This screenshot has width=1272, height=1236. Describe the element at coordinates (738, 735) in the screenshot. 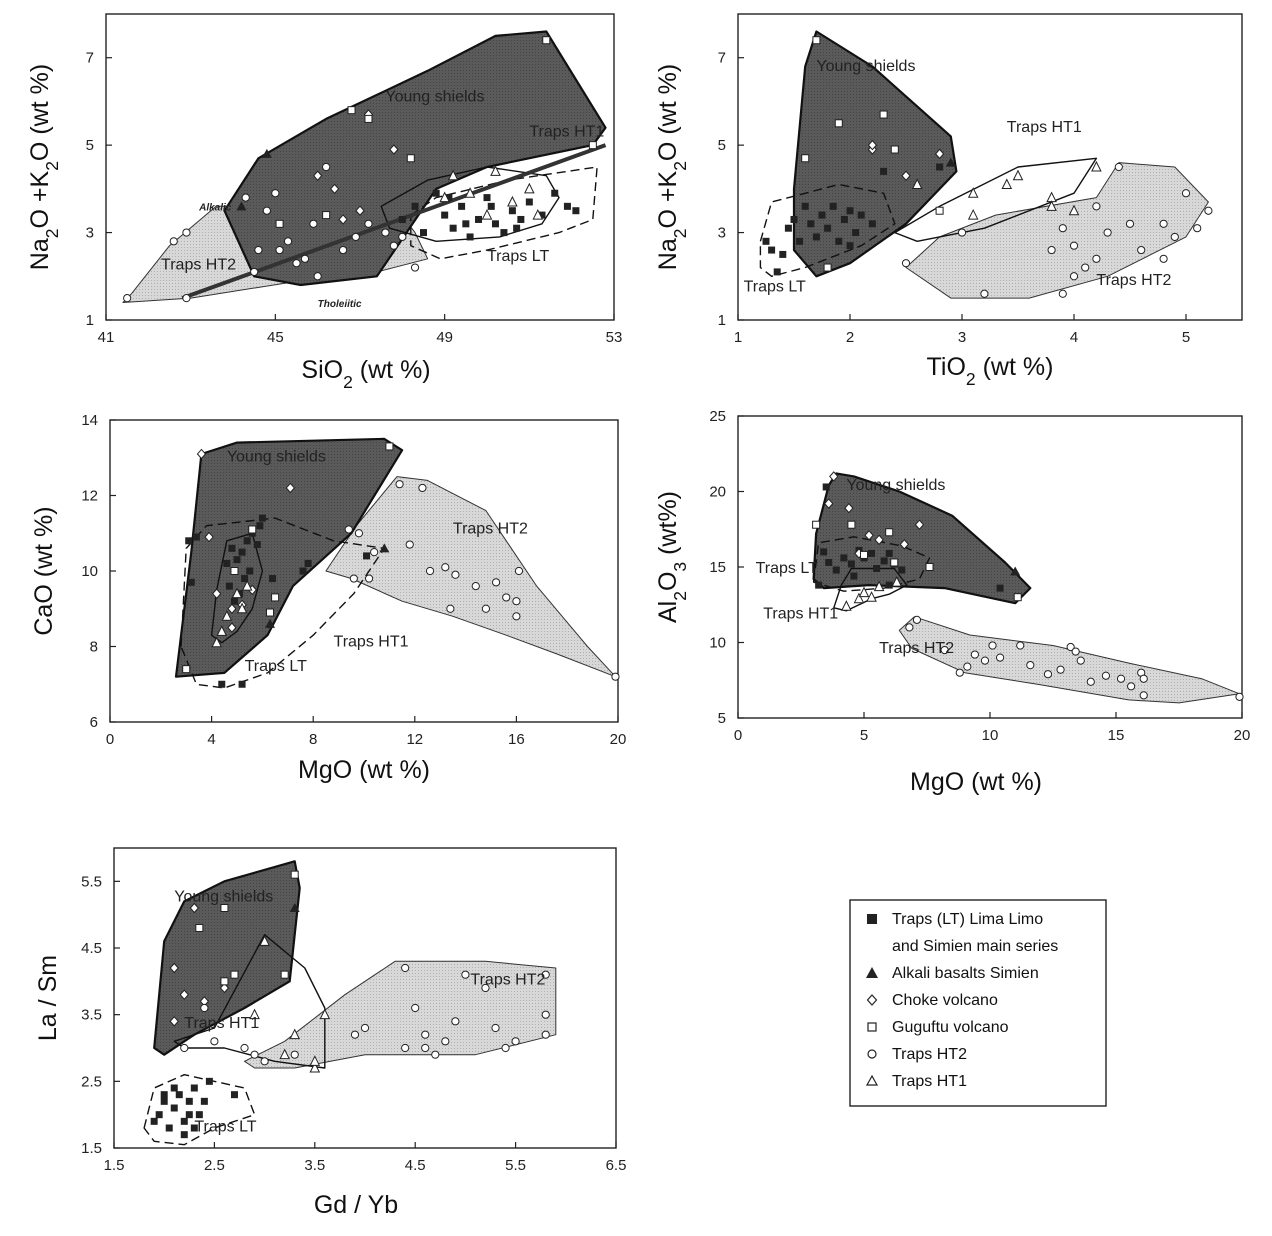

I see `x-tick-label: 0` at that location.